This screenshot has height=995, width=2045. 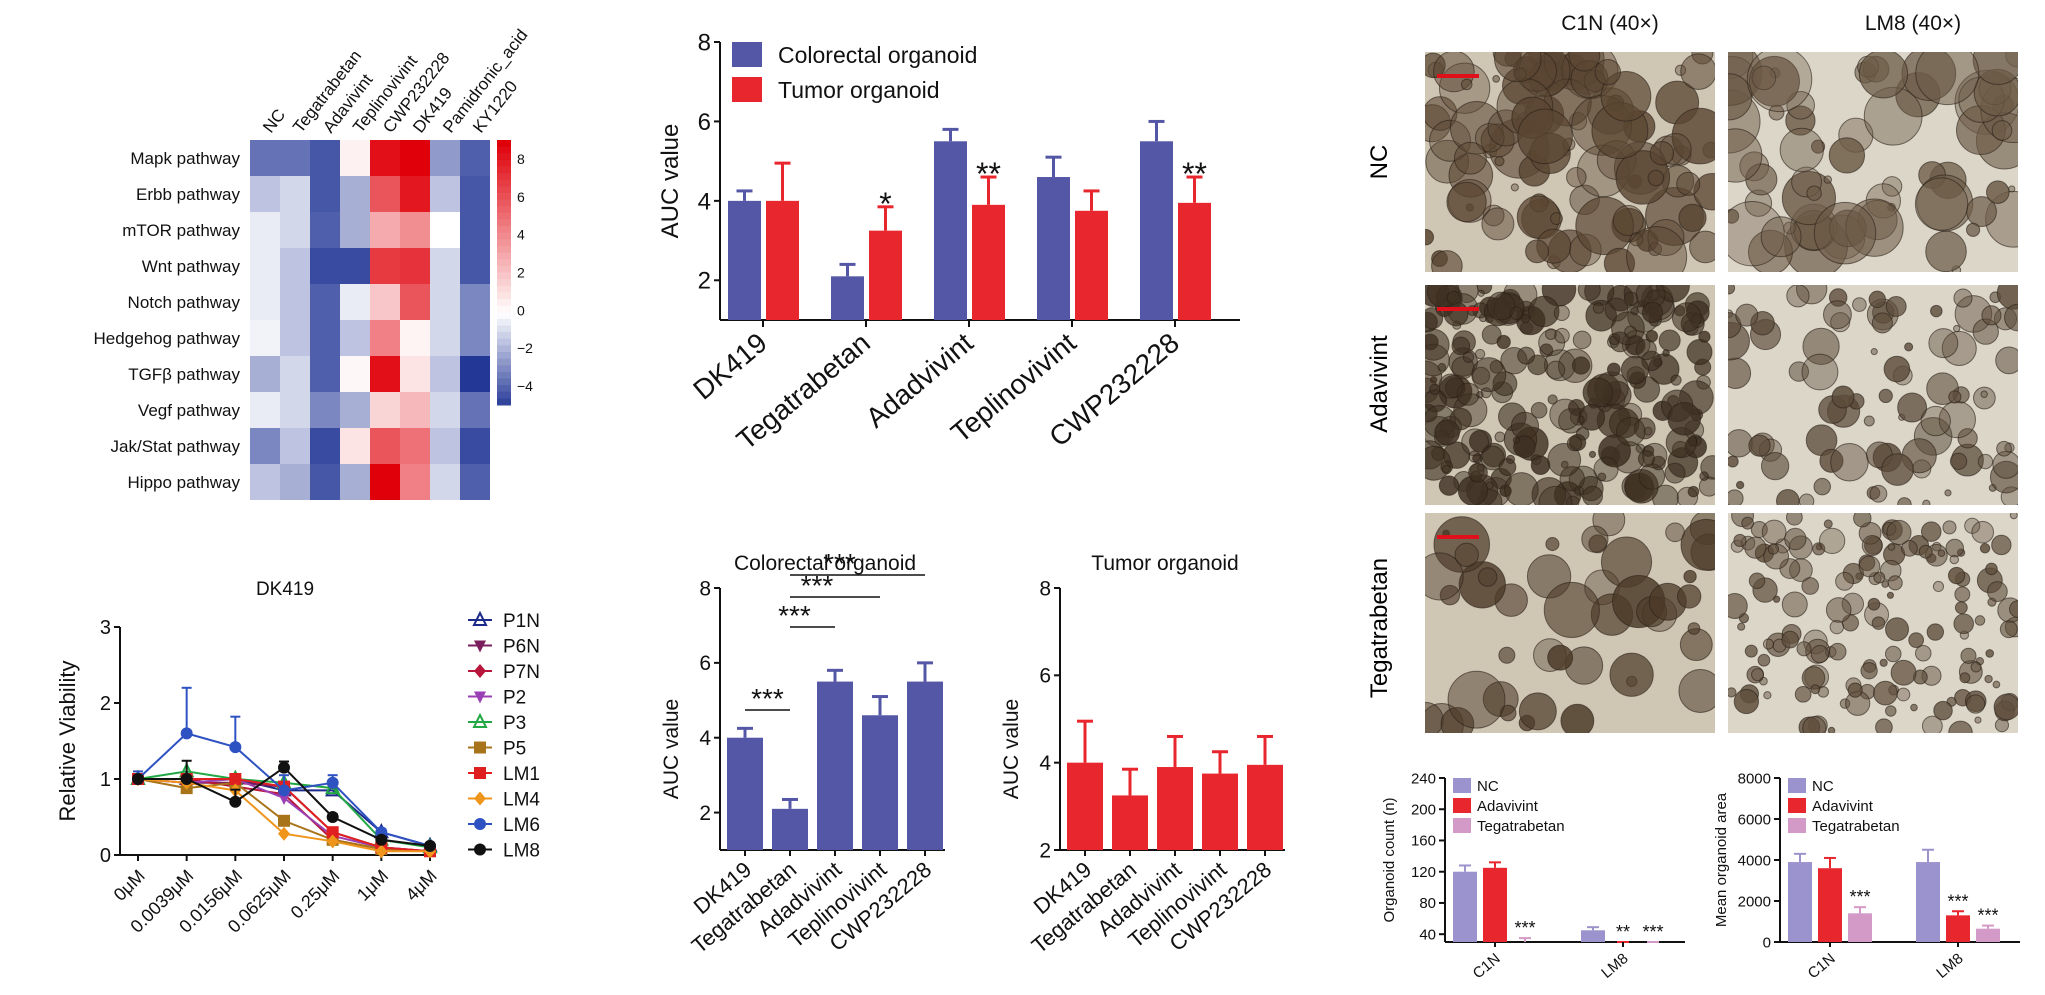 What do you see at coordinates (129, 885) in the screenshot?
I see `x-tick-label: 0μM` at bounding box center [129, 885].